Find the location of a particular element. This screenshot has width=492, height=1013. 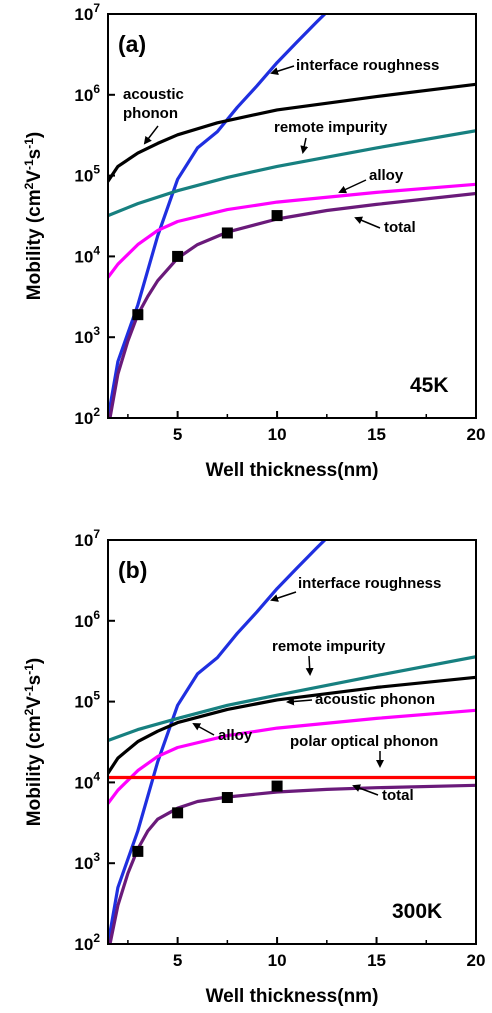

annotation-acoustic-phonon: acoustic phonon is located at coordinates (375, 699).